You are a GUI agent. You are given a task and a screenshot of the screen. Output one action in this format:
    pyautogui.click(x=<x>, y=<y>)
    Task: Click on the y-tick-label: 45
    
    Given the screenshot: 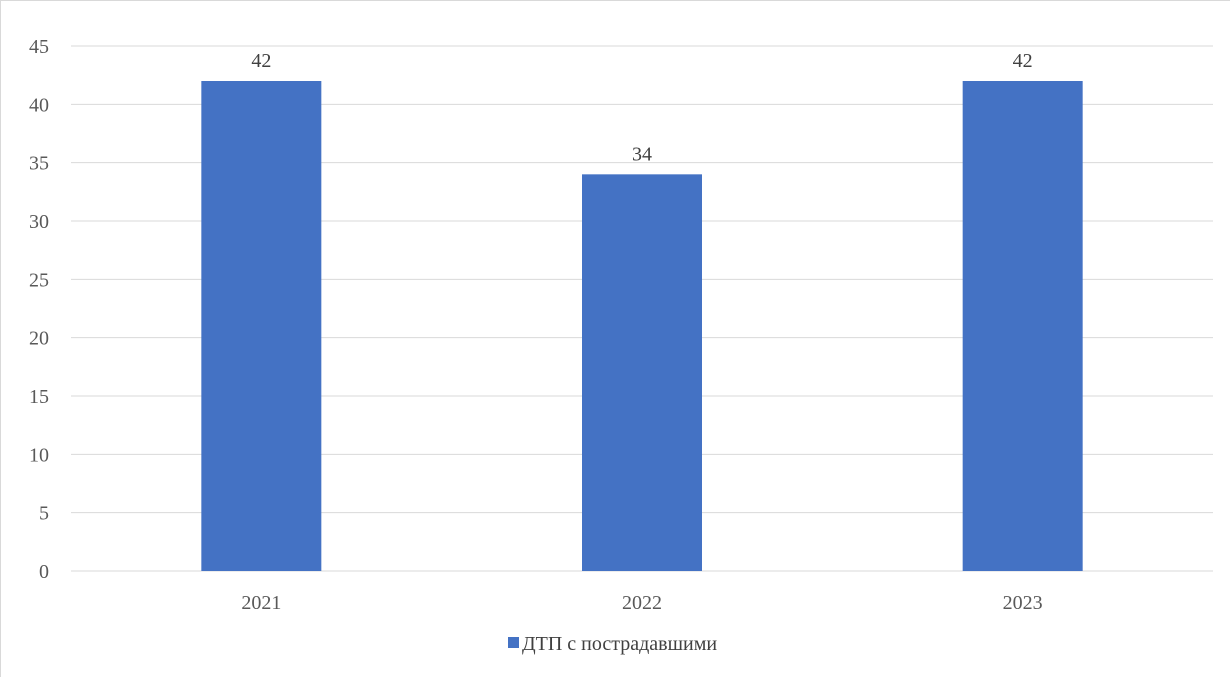 What is the action you would take?
    pyautogui.click(x=39, y=47)
    